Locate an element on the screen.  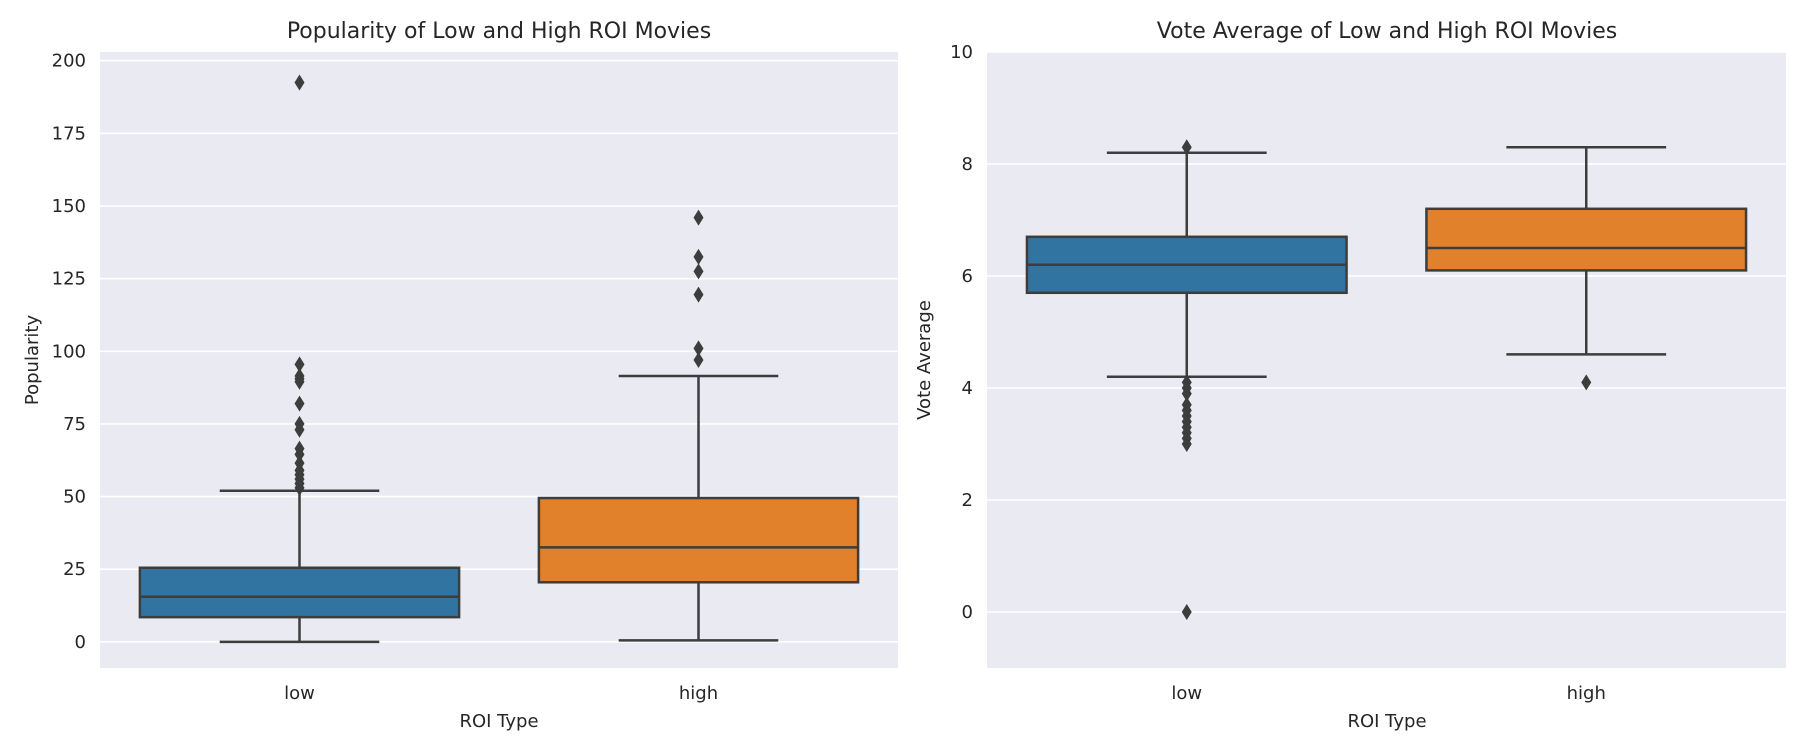
y-tick-label: 8 is located at coordinates (967, 164).